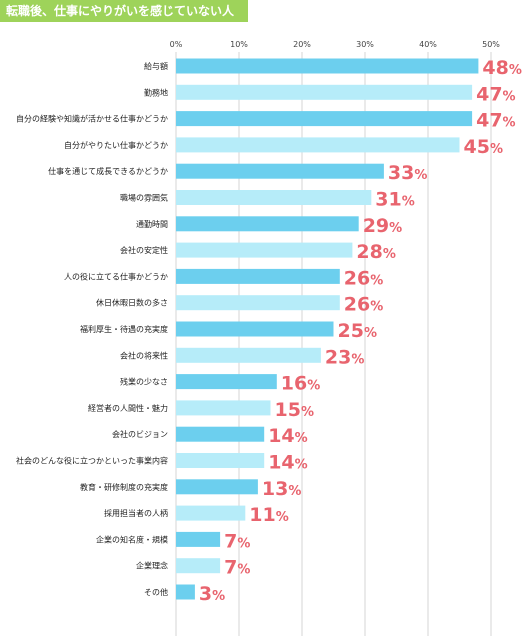 This screenshot has width=530, height=640. Describe the element at coordinates (357, 331) in the screenshot. I see `data-label: 25%` at that location.